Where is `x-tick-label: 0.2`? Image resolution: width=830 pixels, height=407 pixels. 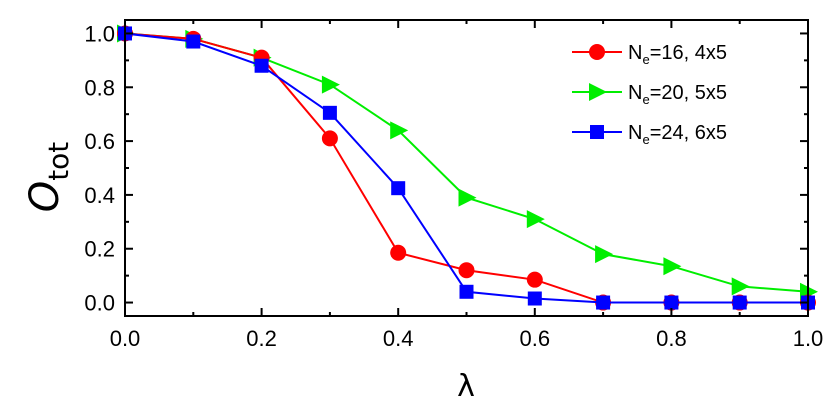 x-tick-label: 0.2 is located at coordinates (261, 338).